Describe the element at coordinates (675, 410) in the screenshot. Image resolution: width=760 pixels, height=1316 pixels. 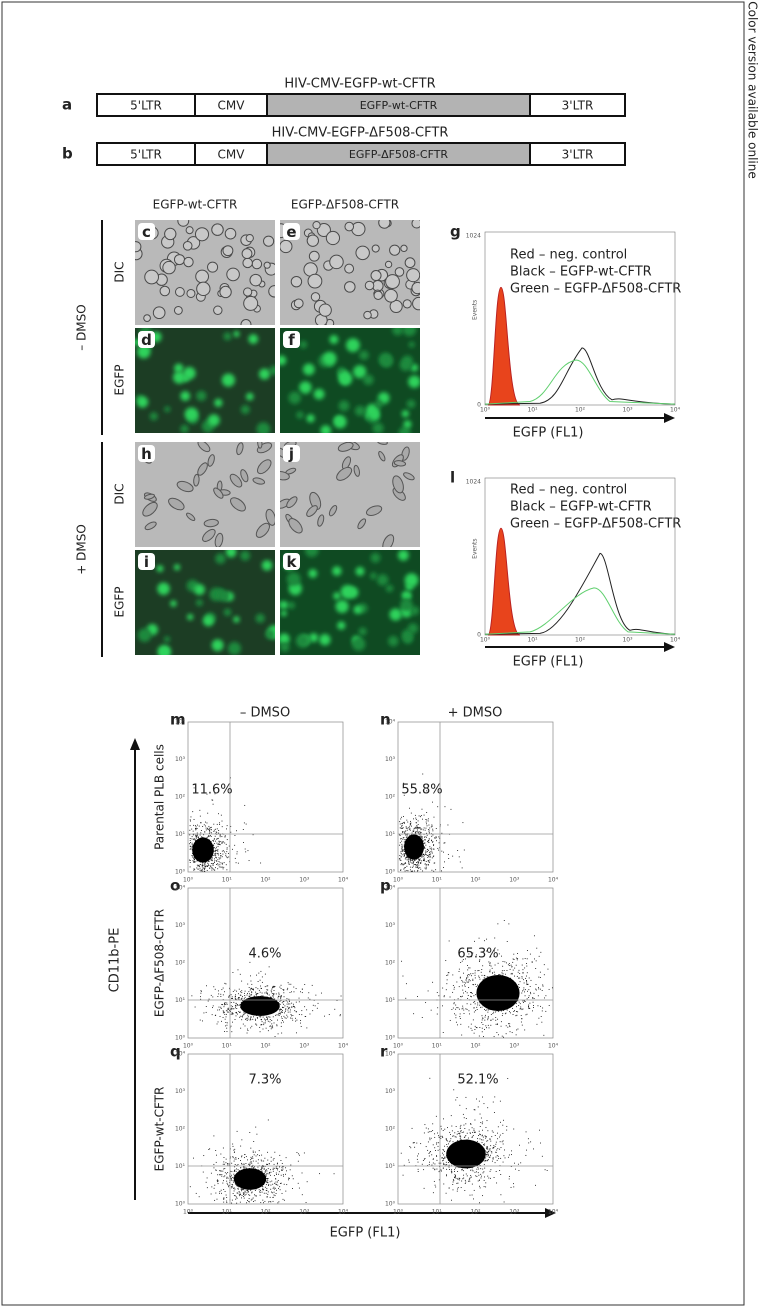
I see `x-tick-label: 10⁴` at that location.